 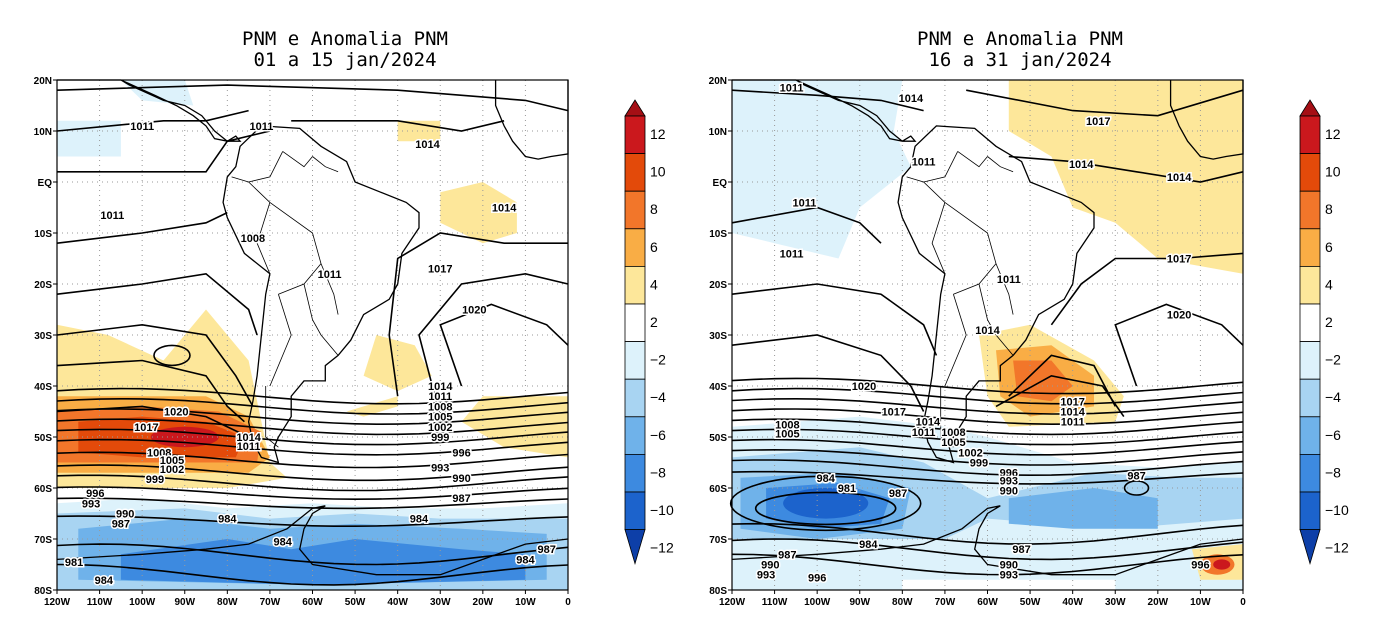 I want to click on panel-left-title: PNM e Anomalia PNM, so click(x=345, y=39).